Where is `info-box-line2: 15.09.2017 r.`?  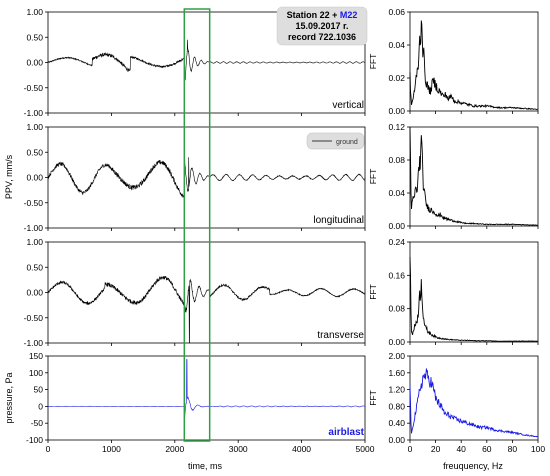 info-box-line2: 15.09.2017 r. is located at coordinates (321, 26).